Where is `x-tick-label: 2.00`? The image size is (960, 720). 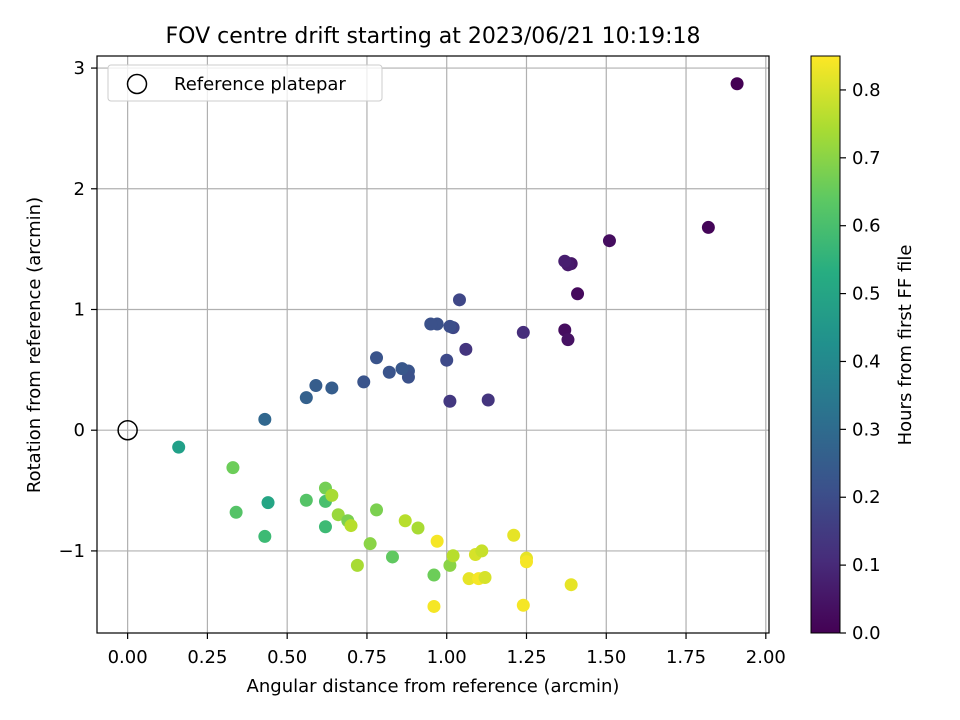 x-tick-label: 2.00 is located at coordinates (766, 657).